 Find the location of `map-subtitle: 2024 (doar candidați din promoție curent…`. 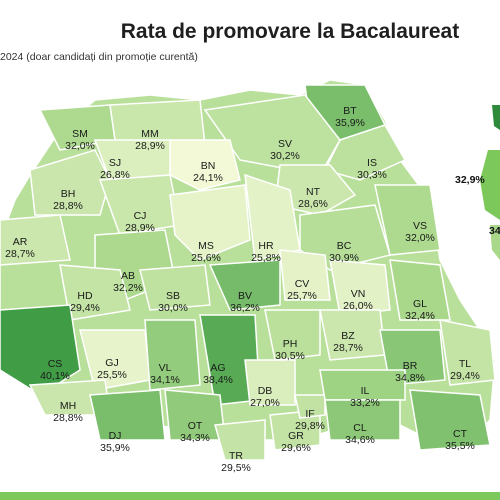

map-subtitle: 2024 (doar candidați din promoție curent… is located at coordinates (99, 57).